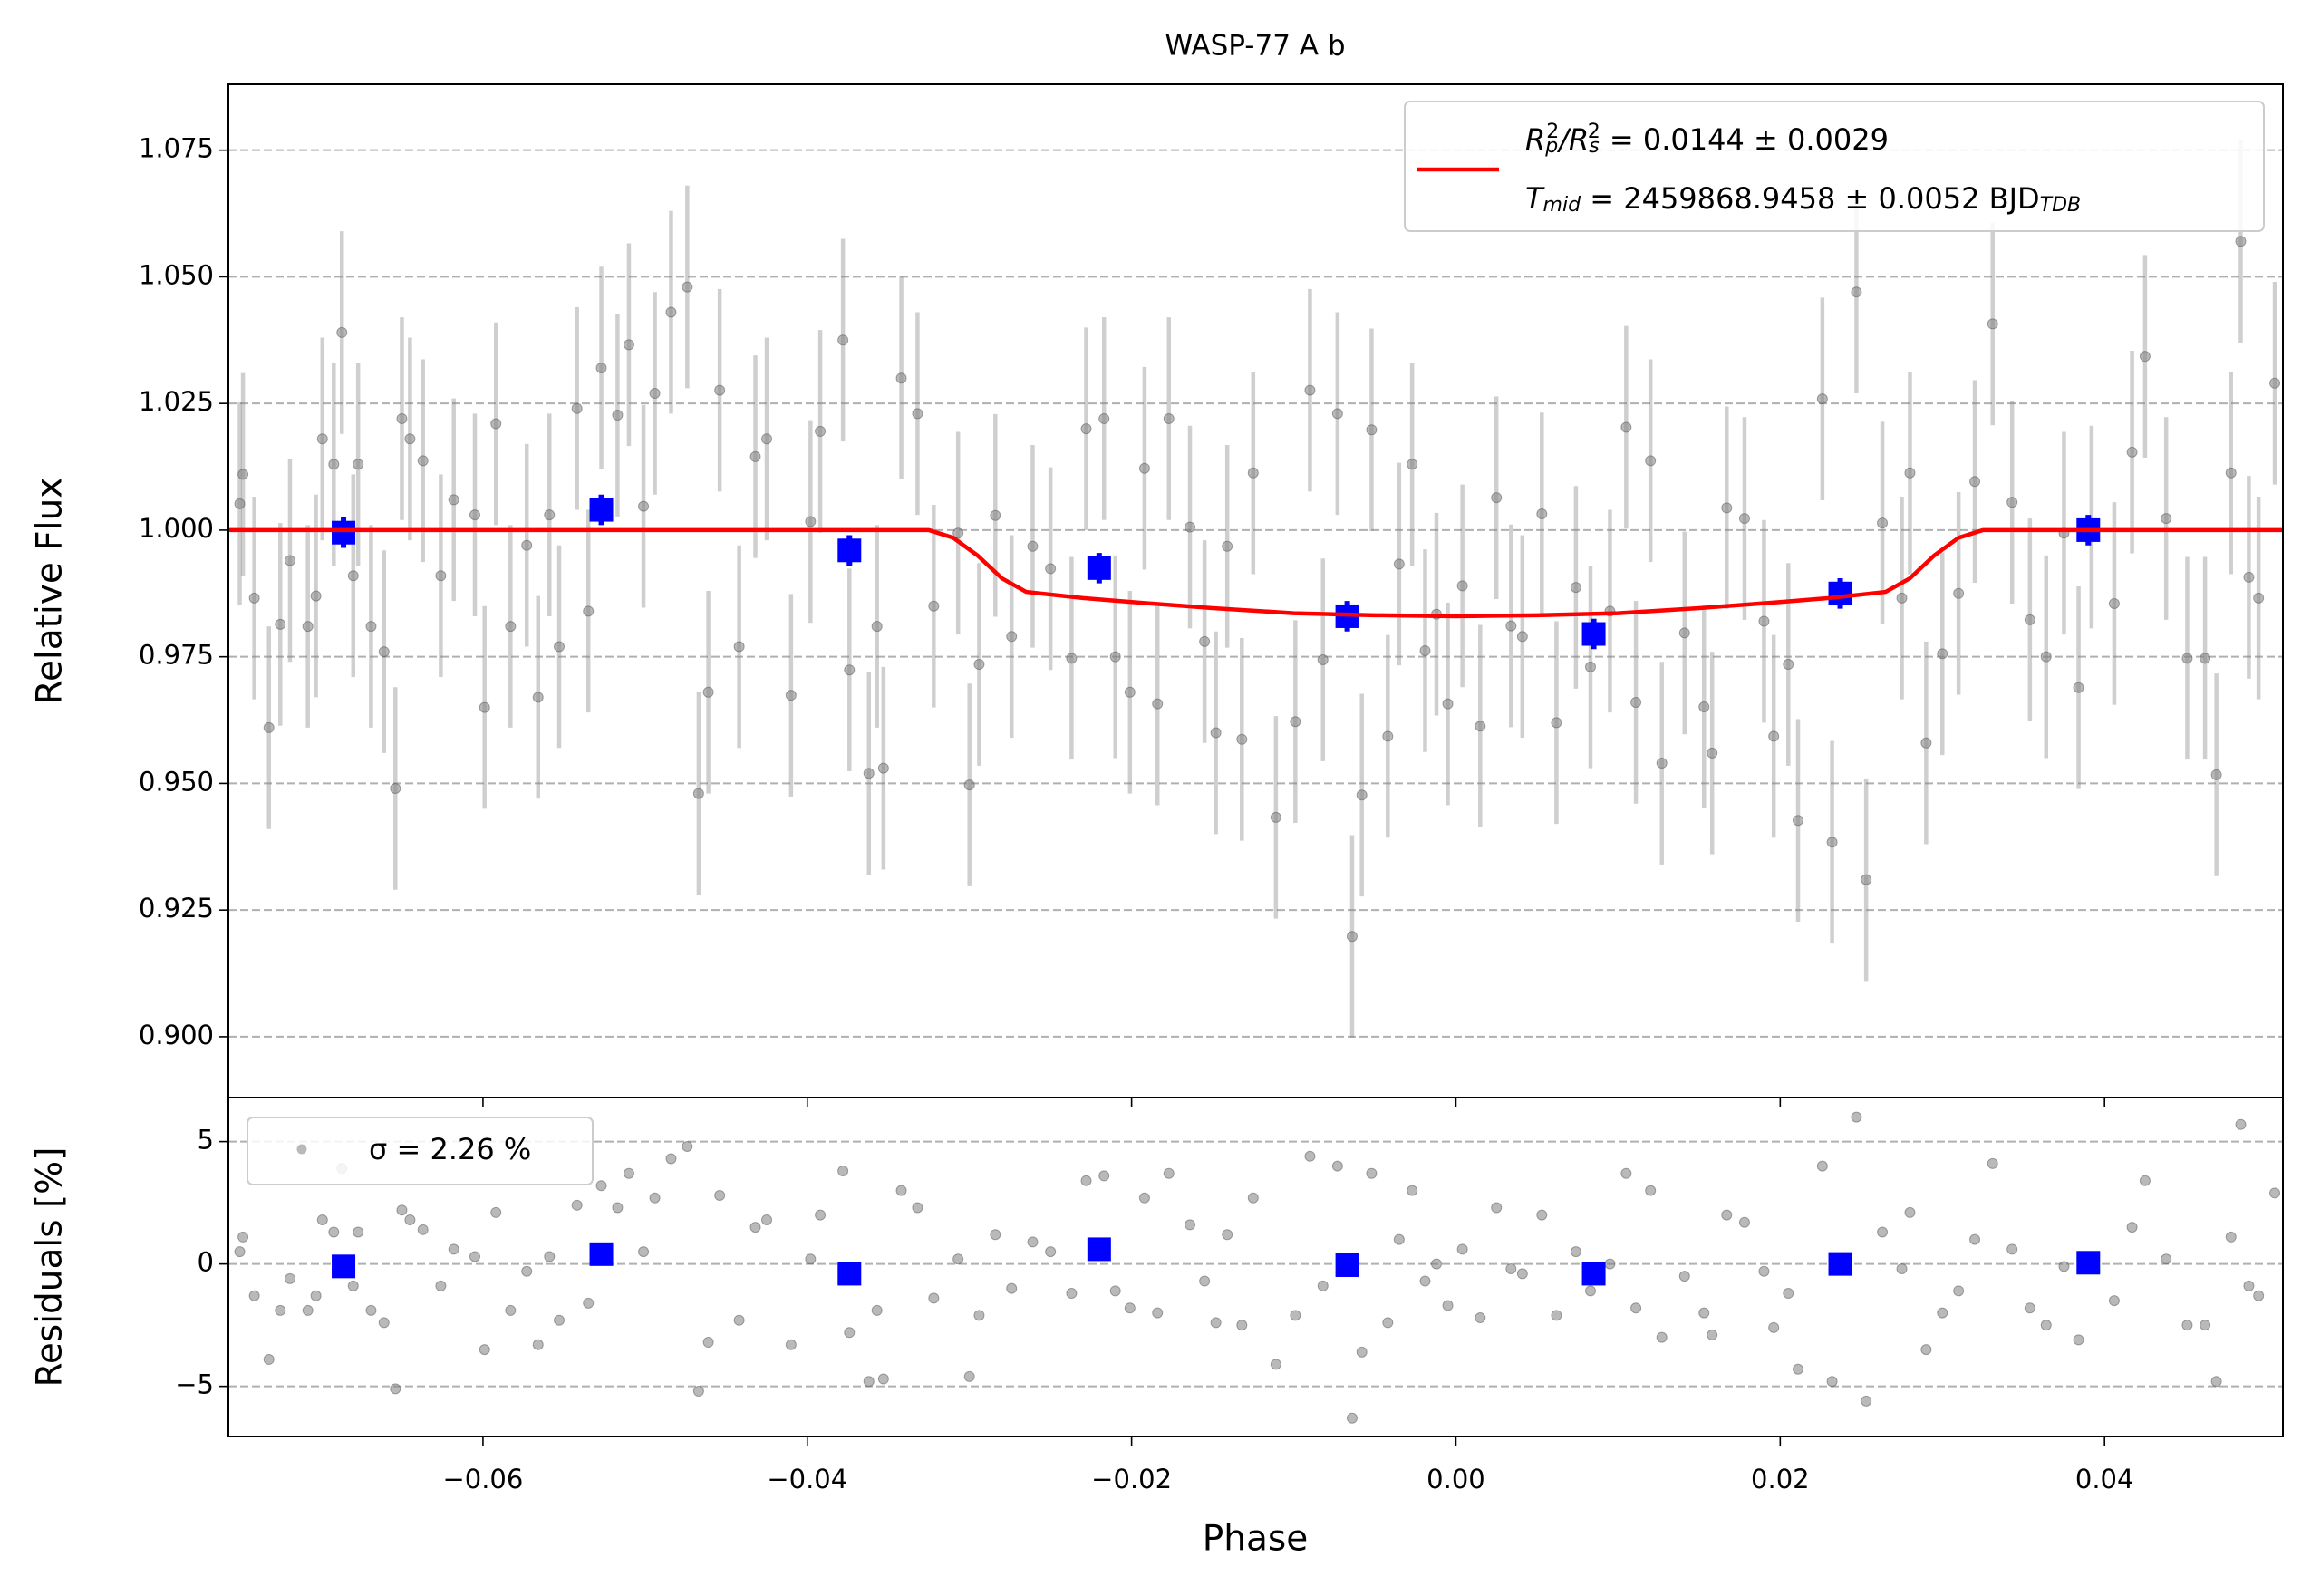 The image size is (2311, 1596). What do you see at coordinates (1780, 1479) in the screenshot?
I see `x-tick-label: 0.02` at bounding box center [1780, 1479].